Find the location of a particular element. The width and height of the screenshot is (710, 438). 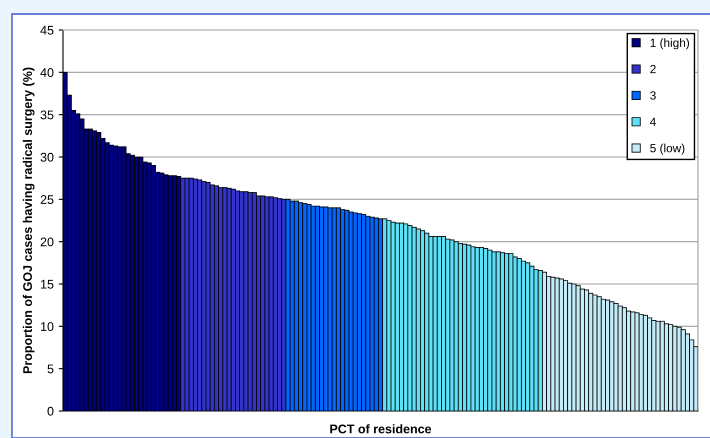

y-tick-label: 0 is located at coordinates (51, 411).